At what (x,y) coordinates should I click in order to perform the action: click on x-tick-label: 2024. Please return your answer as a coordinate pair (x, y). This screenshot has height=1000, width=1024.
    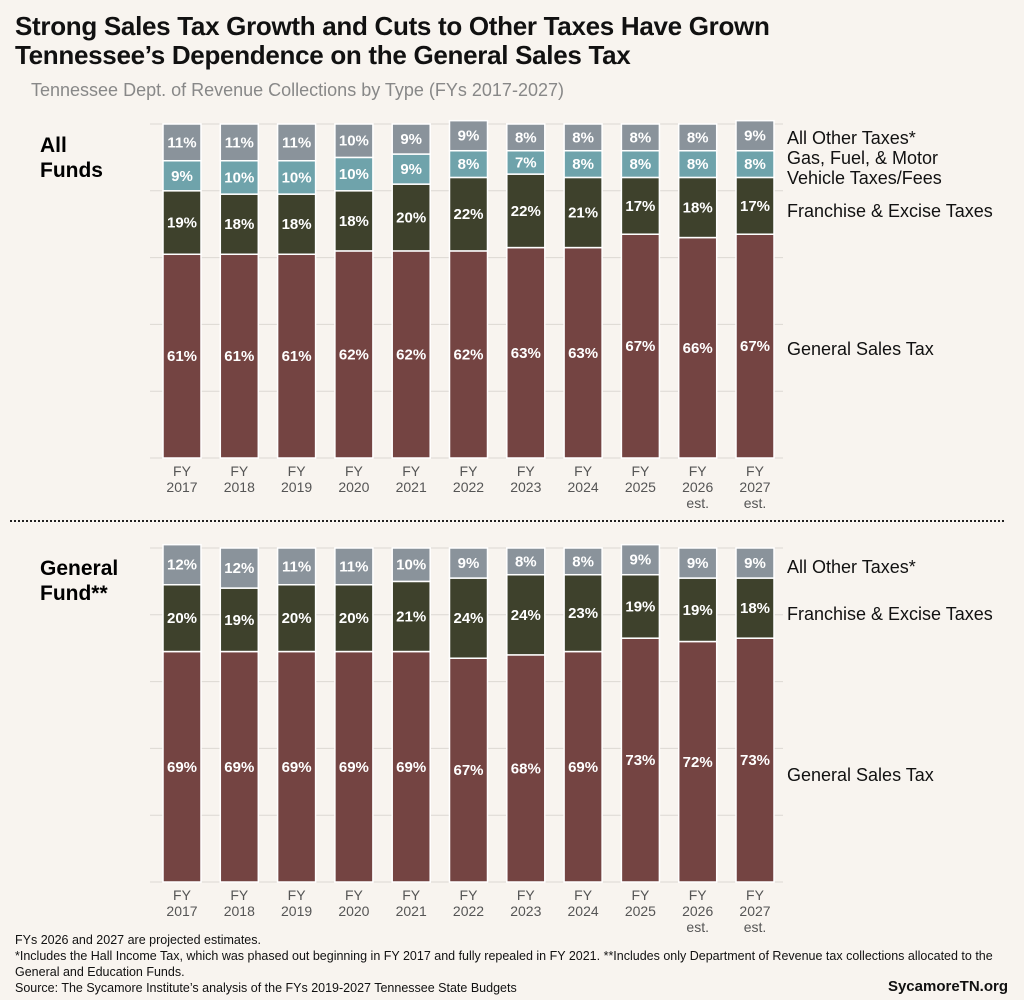
    Looking at the image, I should click on (583, 911).